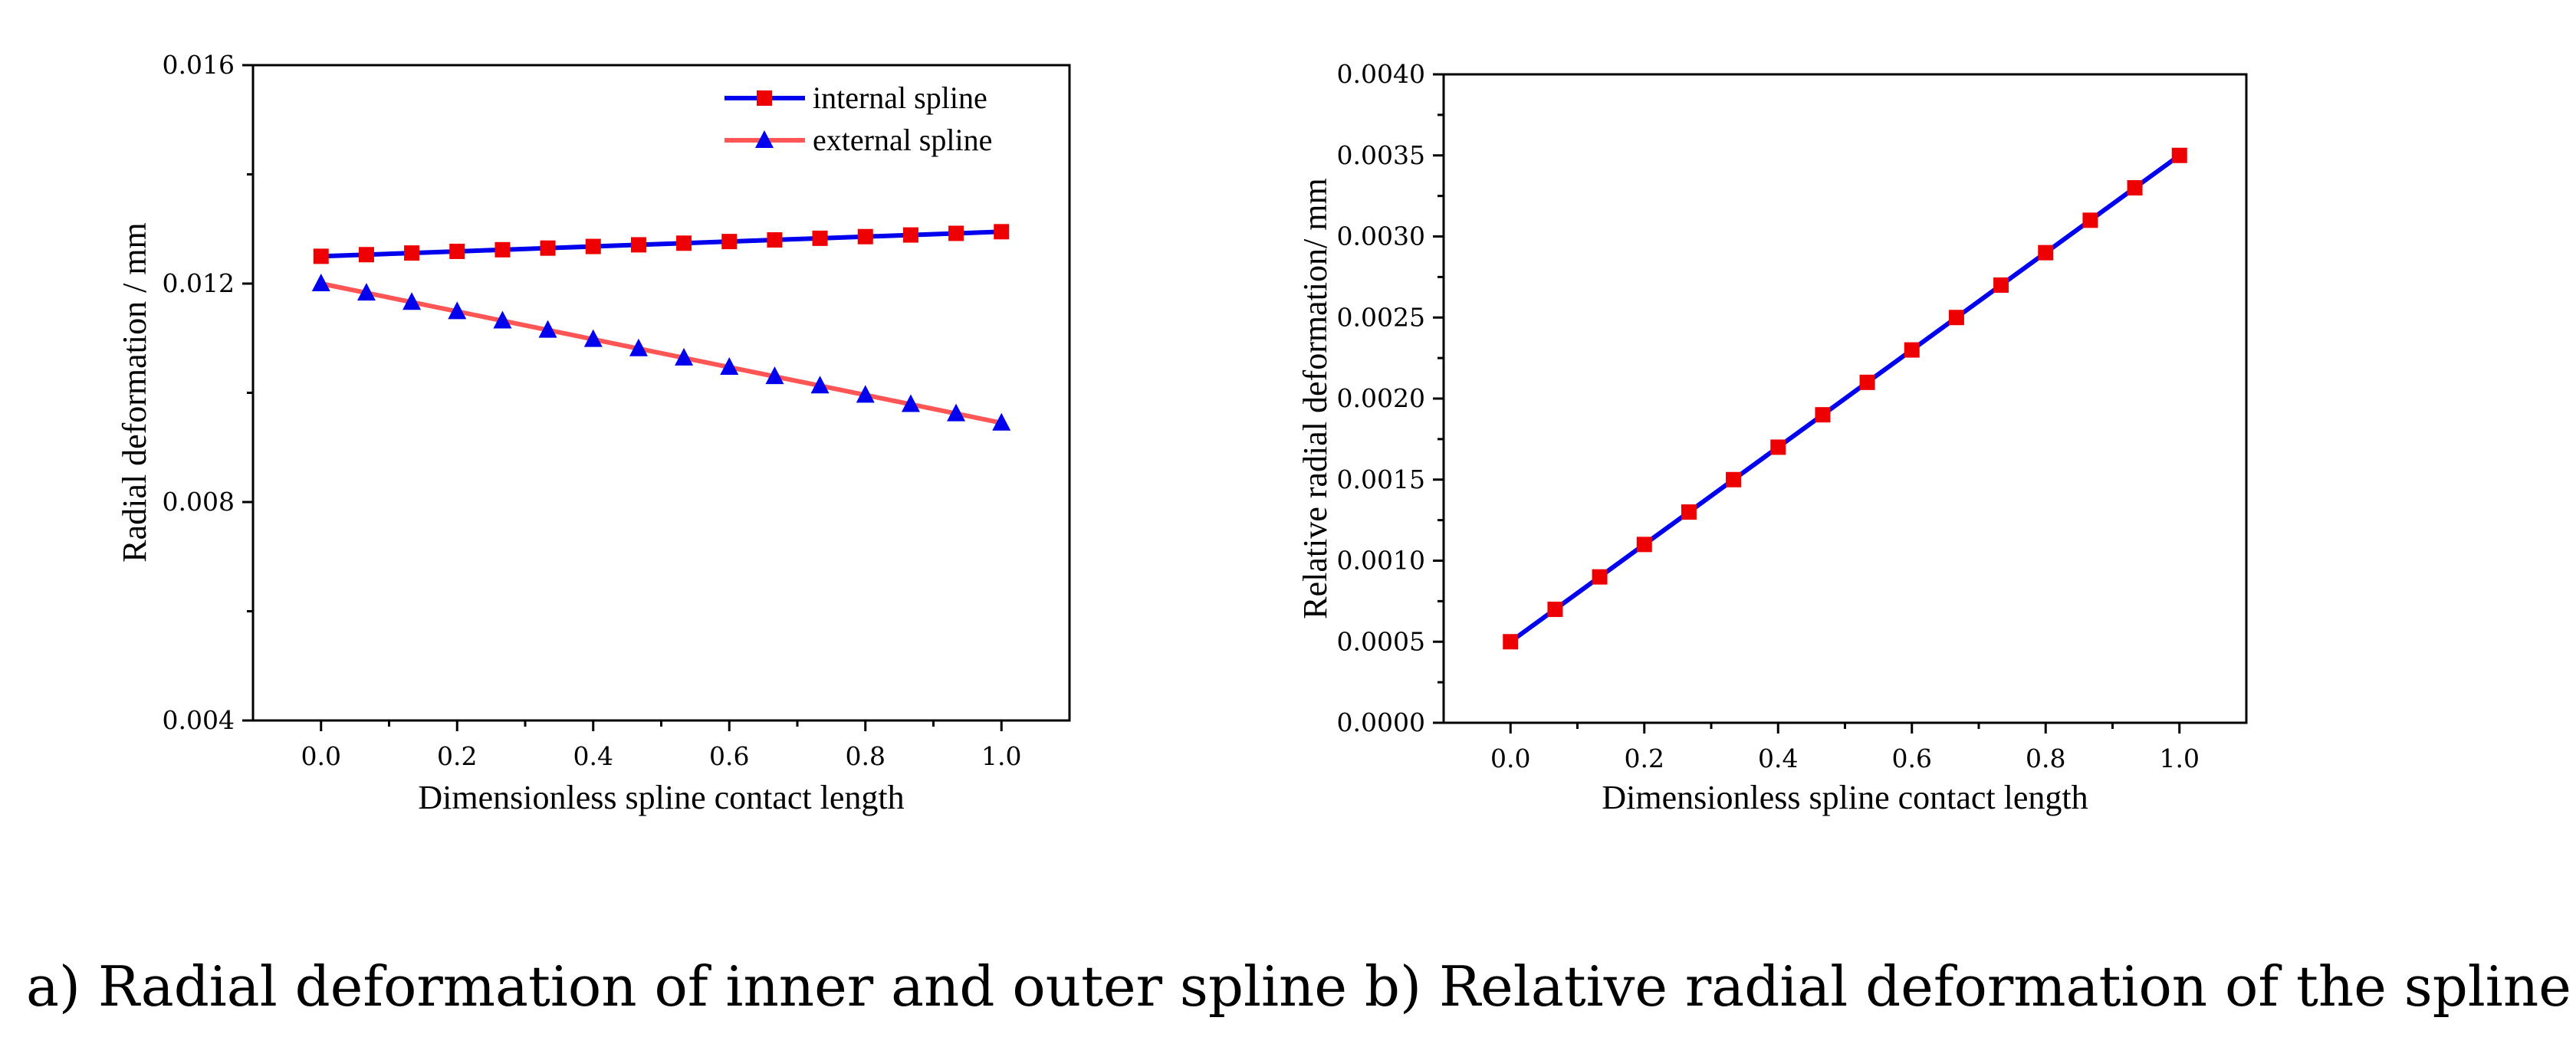 This screenshot has width=2576, height=1047. Describe the element at coordinates (1381, 479) in the screenshot. I see `chart-b-y-tick-label: 0.0015` at that location.